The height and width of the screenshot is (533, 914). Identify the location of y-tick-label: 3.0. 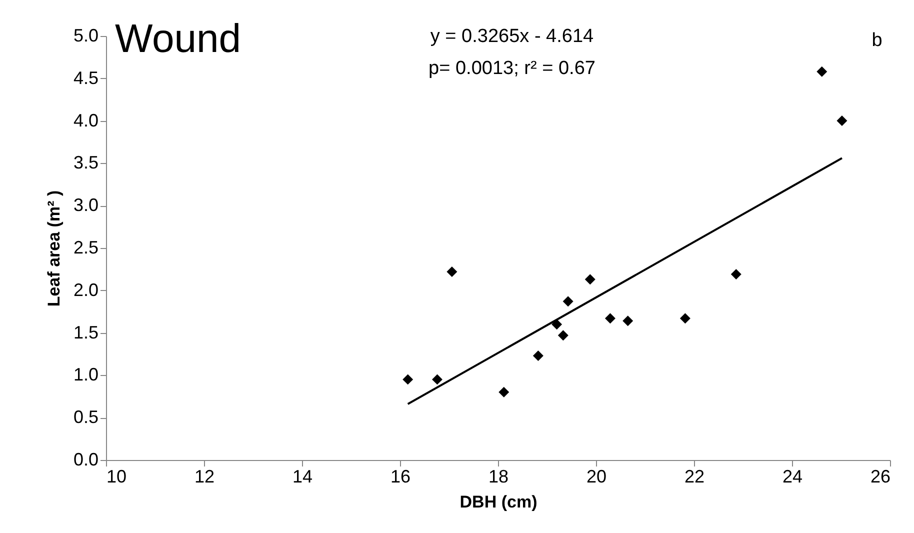
(85, 205).